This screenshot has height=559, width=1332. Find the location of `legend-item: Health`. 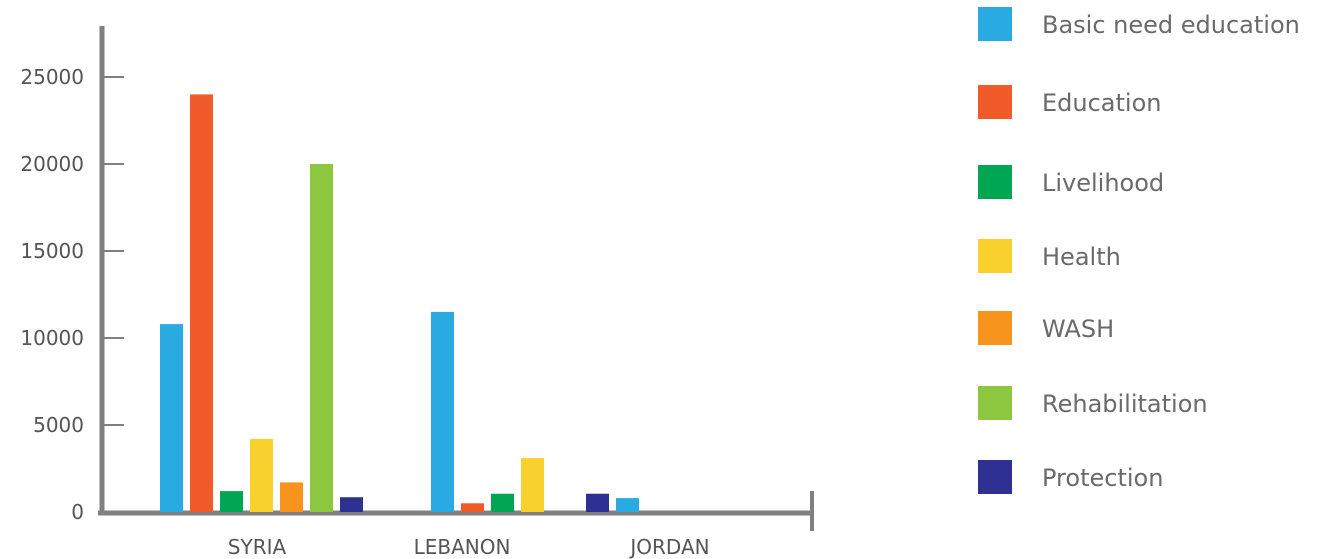

legend-item: Health is located at coordinates (1049, 256).